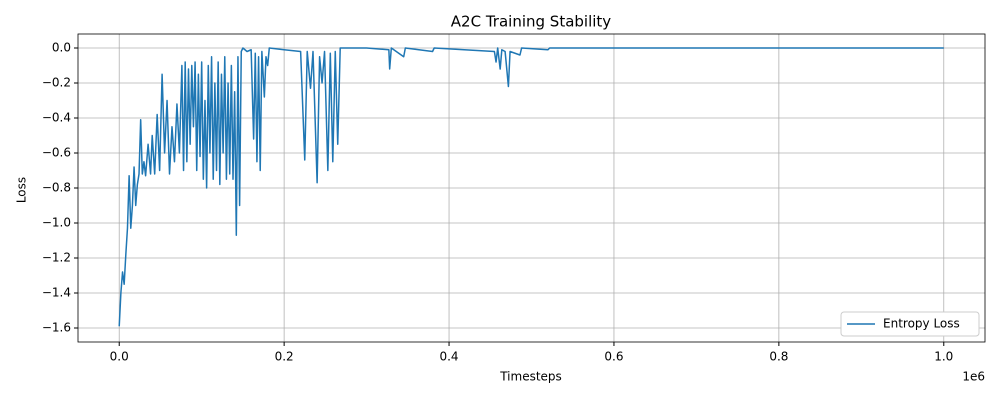 The image size is (1000, 400). Describe the element at coordinates (778, 357) in the screenshot. I see `x-tick-label: 0.8` at that location.